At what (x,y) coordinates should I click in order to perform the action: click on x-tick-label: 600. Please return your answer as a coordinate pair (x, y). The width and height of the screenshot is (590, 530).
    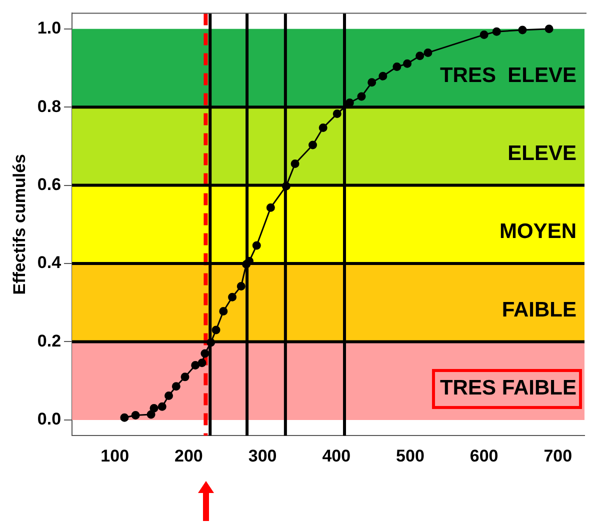
    Looking at the image, I should click on (484, 456).